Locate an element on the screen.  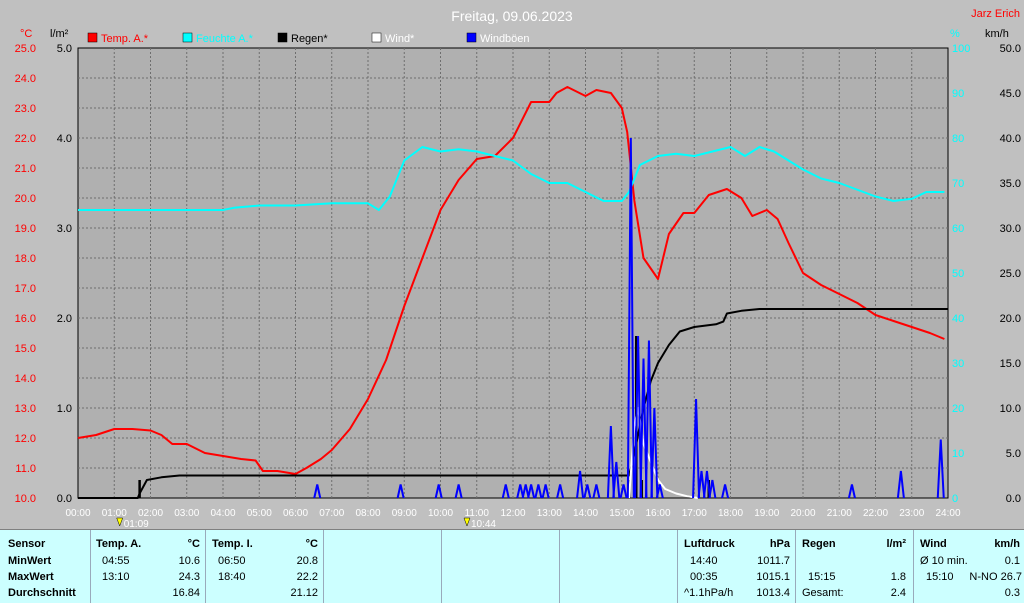
temp-tick-label: 20.0 is located at coordinates (25, 199).